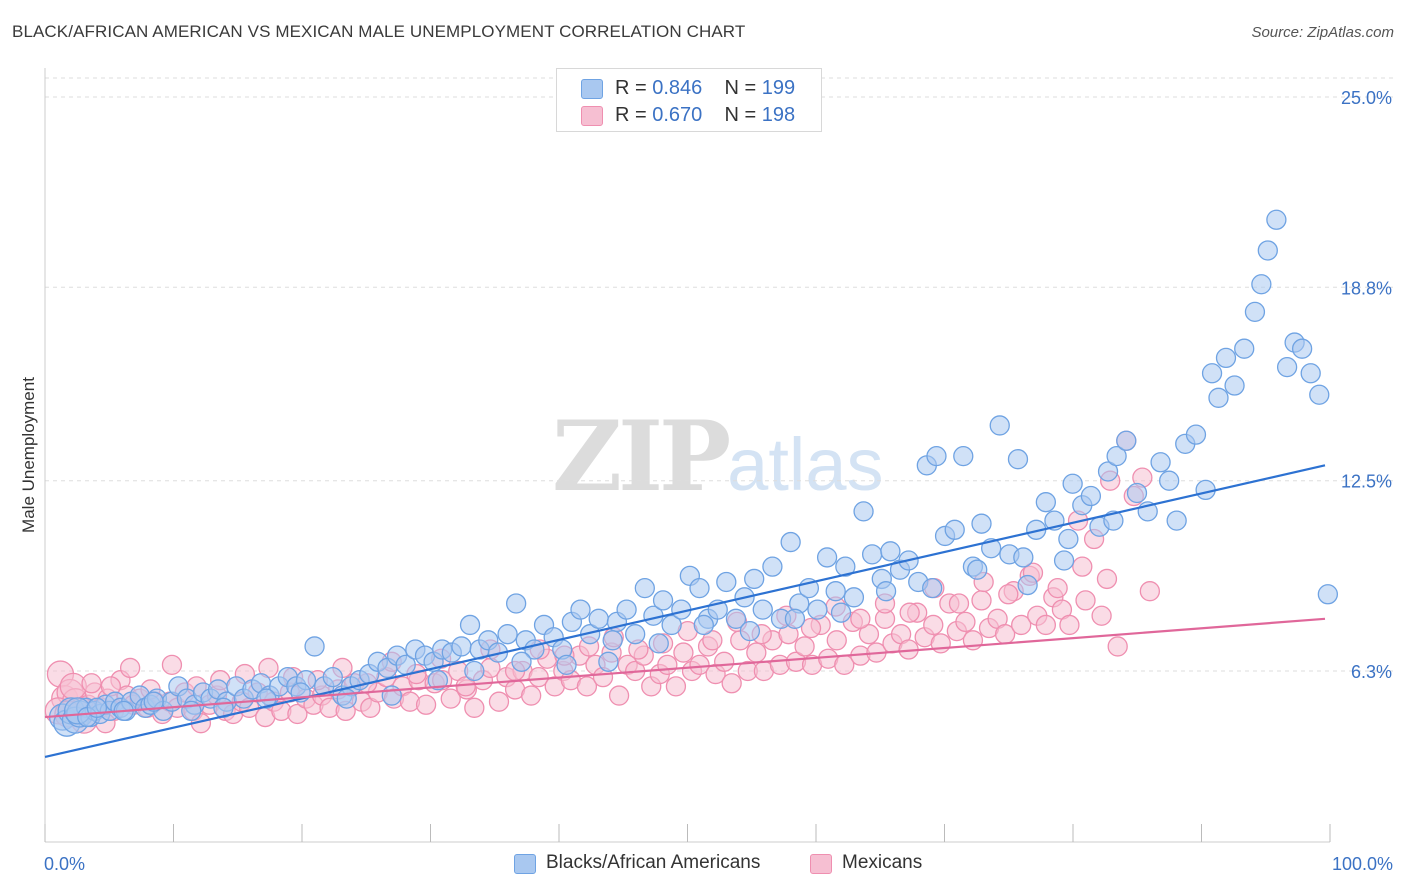 This screenshot has width=1406, height=892. I want to click on legend-r-value: 0.846, so click(677, 88).